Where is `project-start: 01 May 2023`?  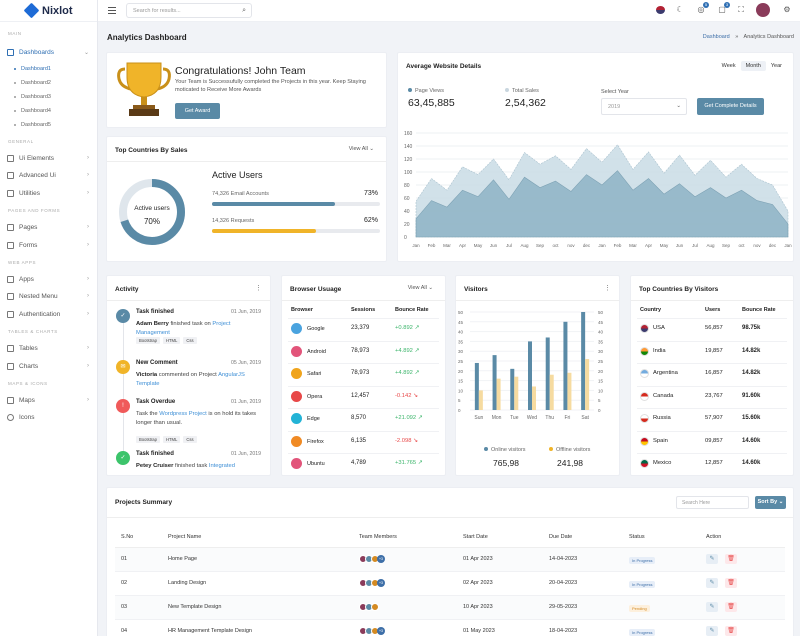 project-start: 01 May 2023 is located at coordinates (479, 631).